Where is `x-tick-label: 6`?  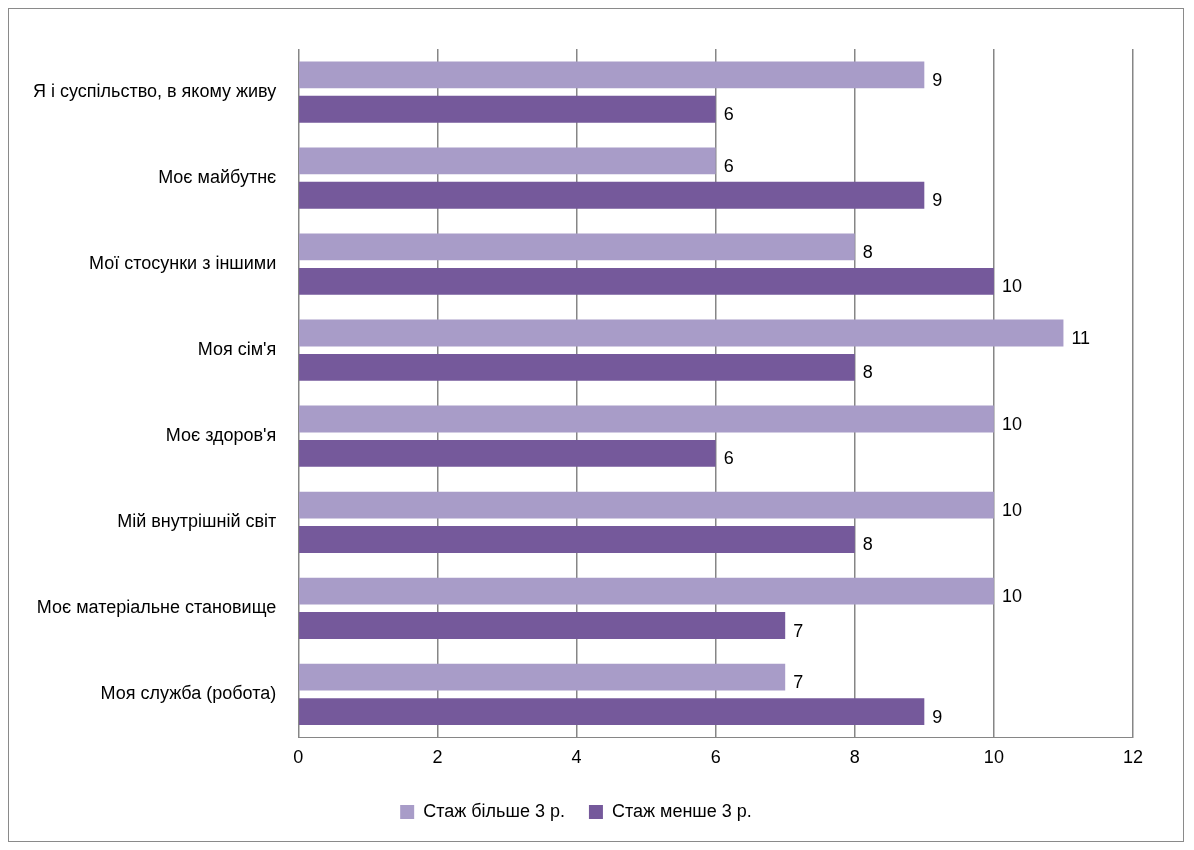
x-tick-label: 6 is located at coordinates (715, 757).